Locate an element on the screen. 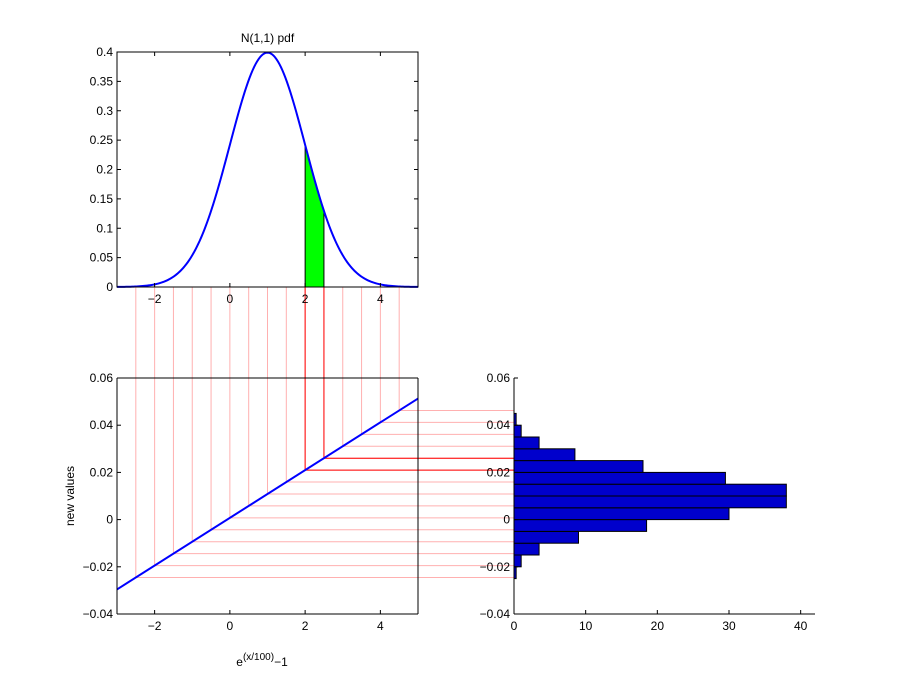 The height and width of the screenshot is (690, 900). histogram-y-ticks: −0.04 −0.02 0 0.02 0.04 0.06 is located at coordinates (499, 496).